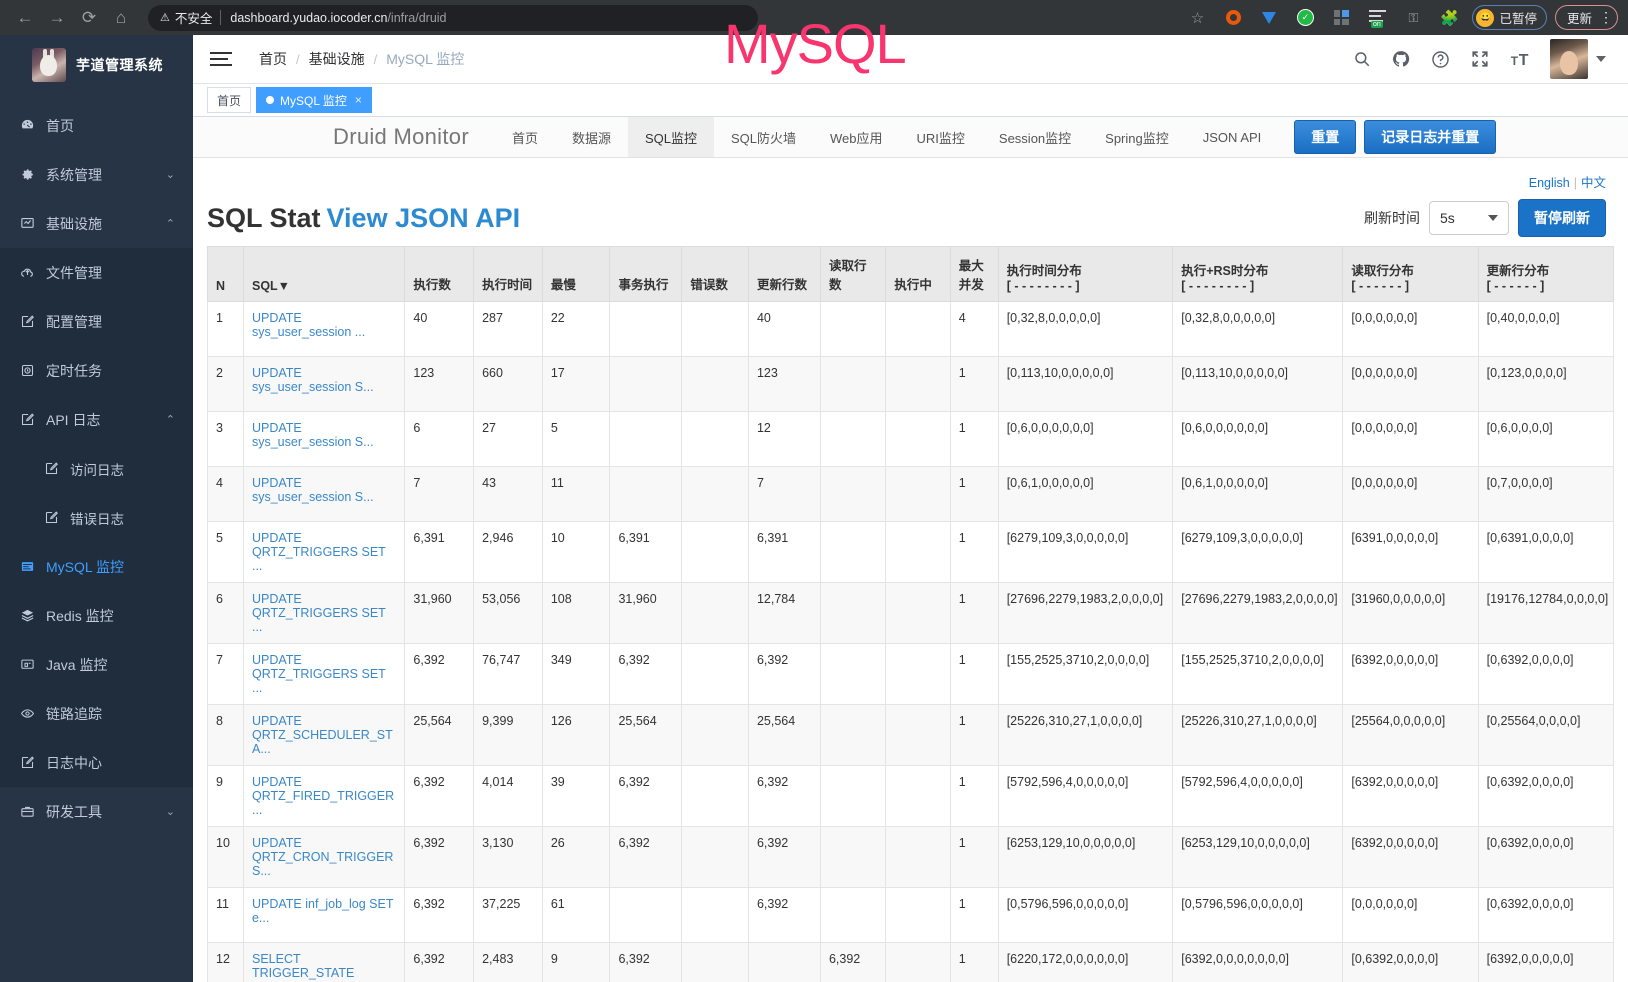 This screenshot has height=982, width=1628. I want to click on forward-arrow-icon: →, so click(57, 17).